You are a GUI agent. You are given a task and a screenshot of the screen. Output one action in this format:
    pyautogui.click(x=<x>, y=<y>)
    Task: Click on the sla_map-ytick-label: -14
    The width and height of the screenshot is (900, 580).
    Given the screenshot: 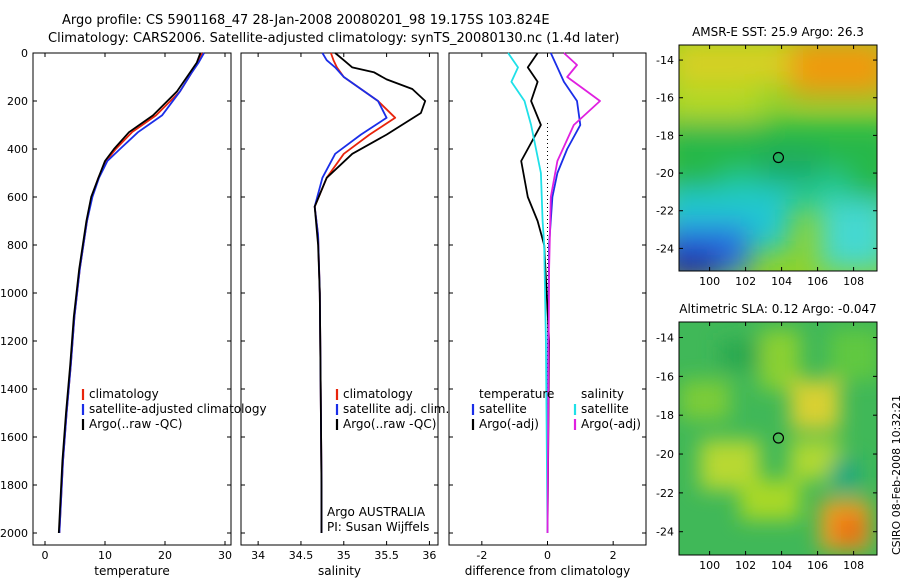 What is the action you would take?
    pyautogui.click(x=665, y=338)
    